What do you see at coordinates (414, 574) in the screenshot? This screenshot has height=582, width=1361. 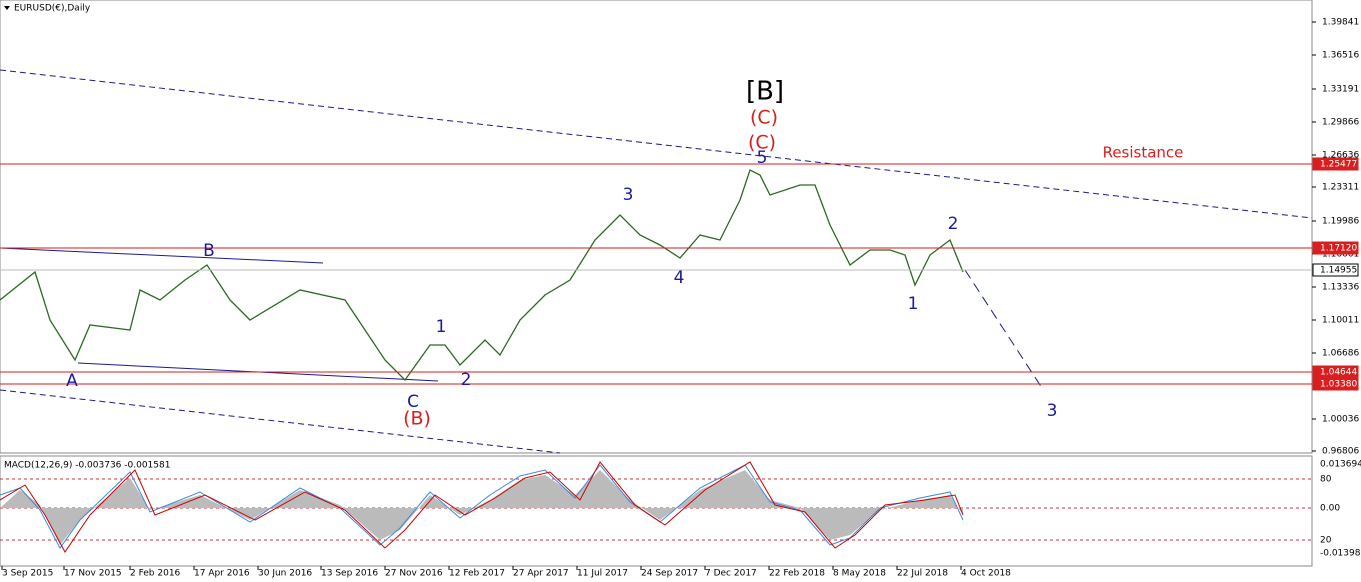 I see `date-label: 27 Nov 2016` at bounding box center [414, 574].